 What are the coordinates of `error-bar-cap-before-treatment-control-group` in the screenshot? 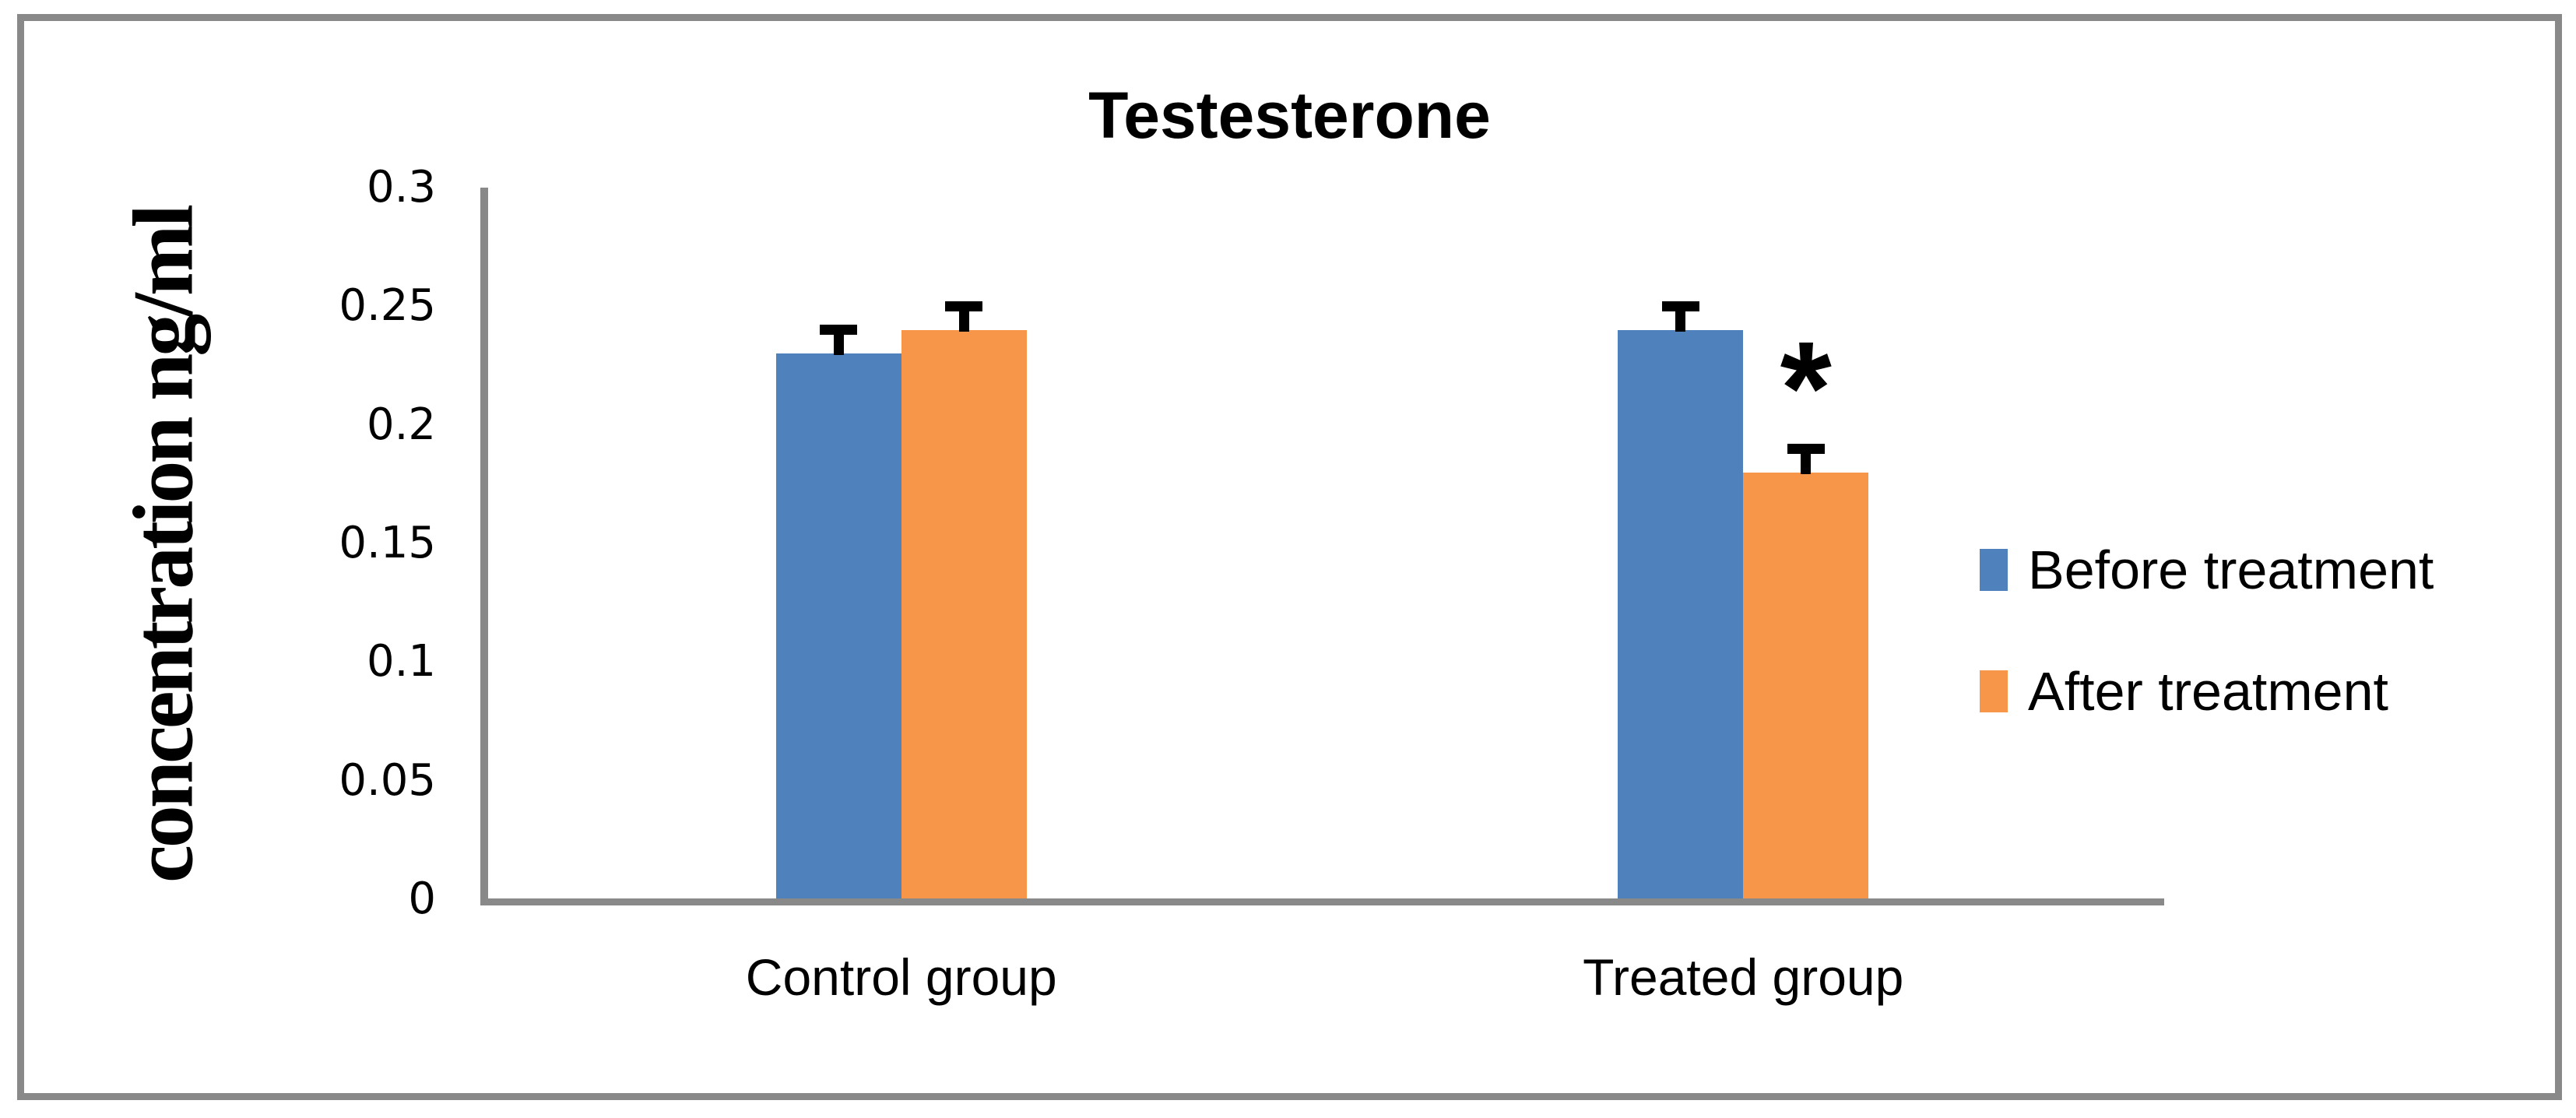 It's located at (839, 330).